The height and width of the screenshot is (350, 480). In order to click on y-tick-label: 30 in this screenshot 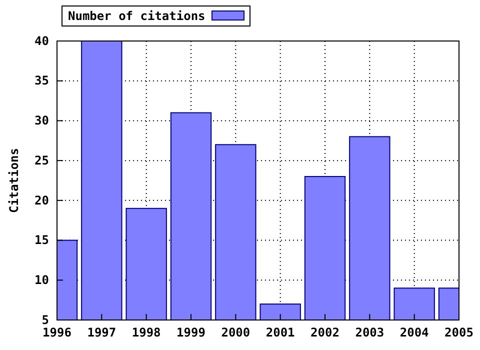, I will do `click(41, 121)`.